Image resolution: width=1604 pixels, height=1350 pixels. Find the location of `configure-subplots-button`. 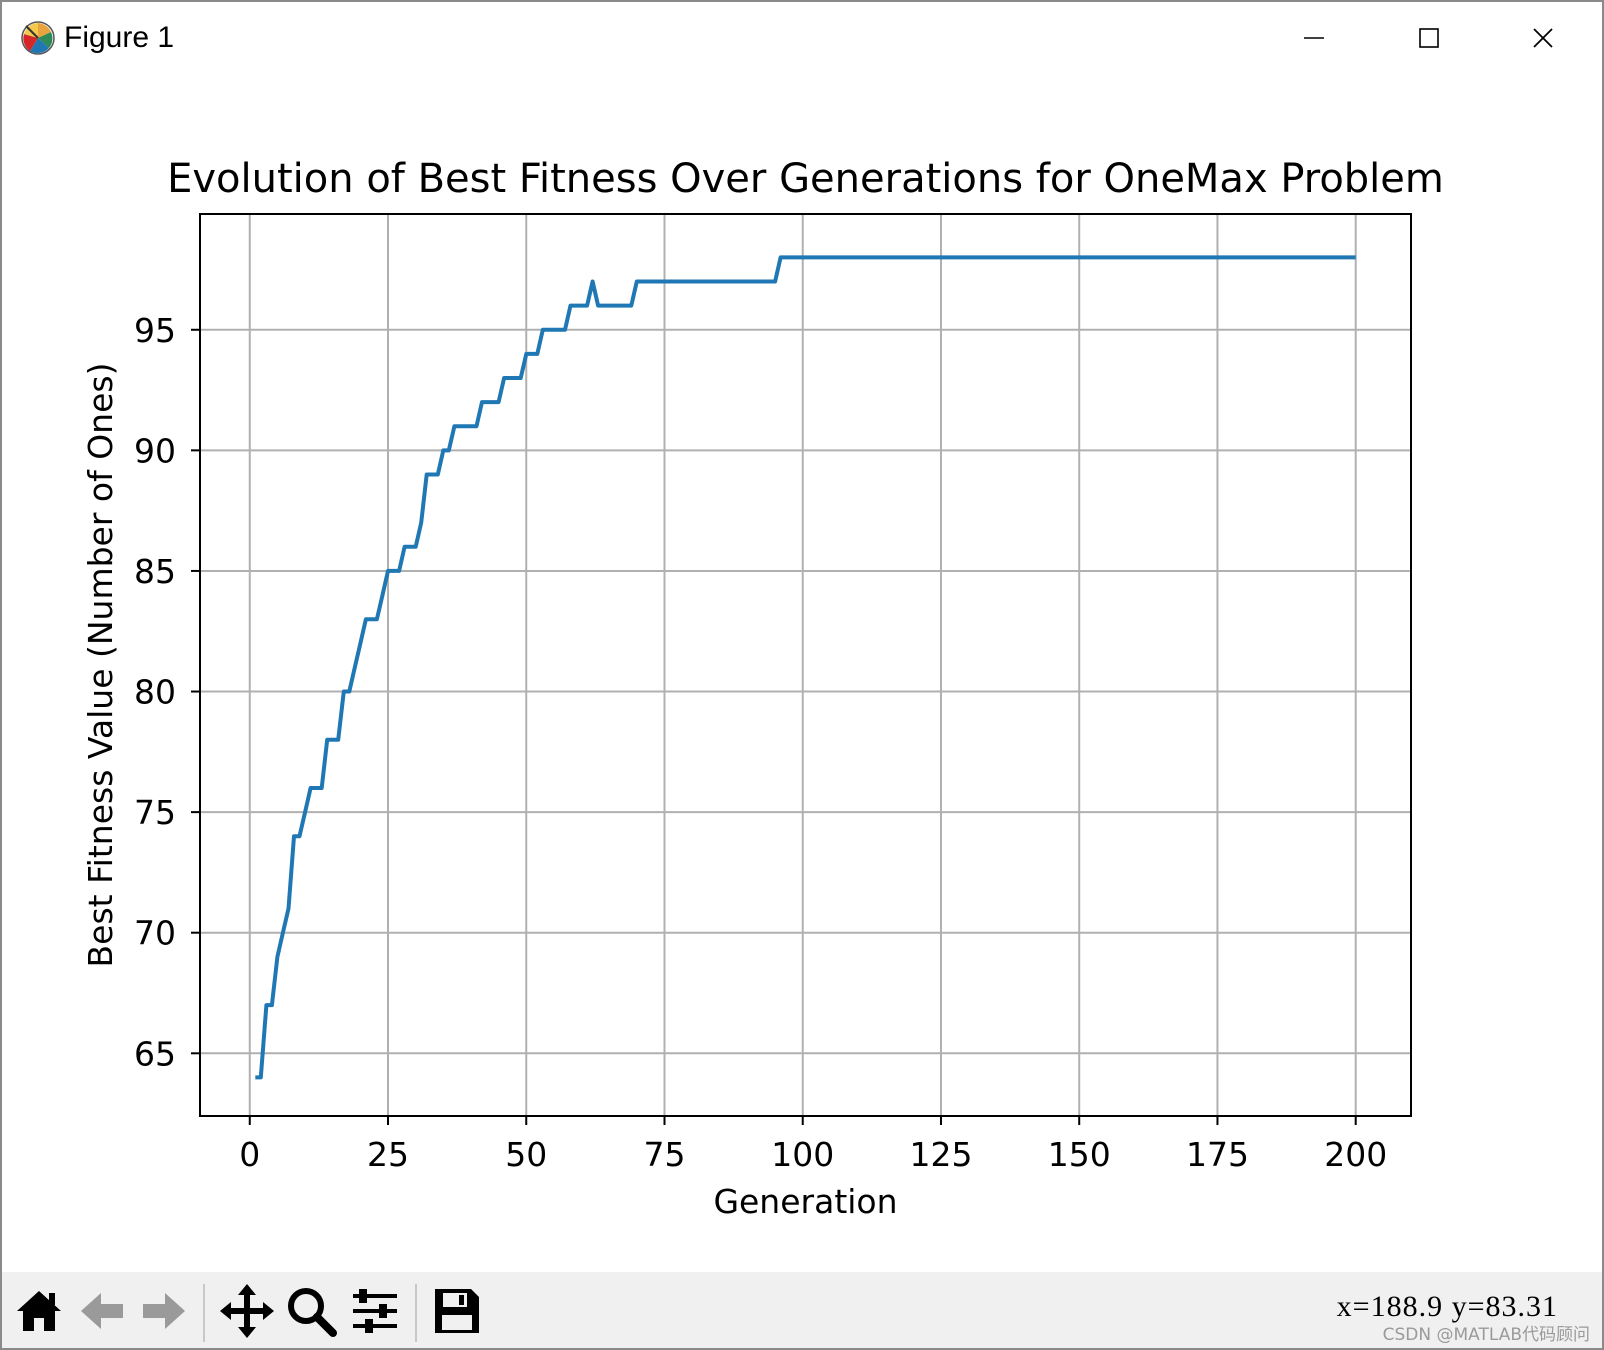

configure-subplots-button is located at coordinates (375, 1311).